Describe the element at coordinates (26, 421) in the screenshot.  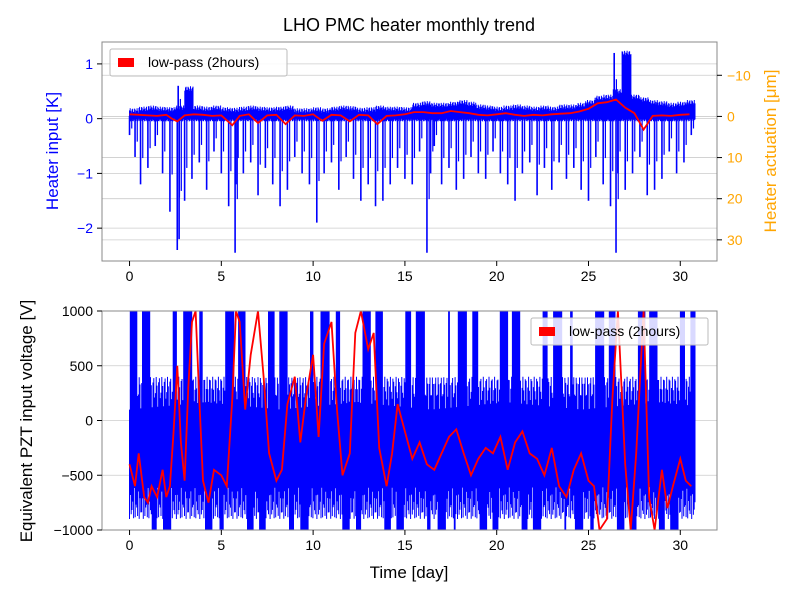
I see `bottom-y-axis-label: Equivalent PZT input voltage [V]` at that location.